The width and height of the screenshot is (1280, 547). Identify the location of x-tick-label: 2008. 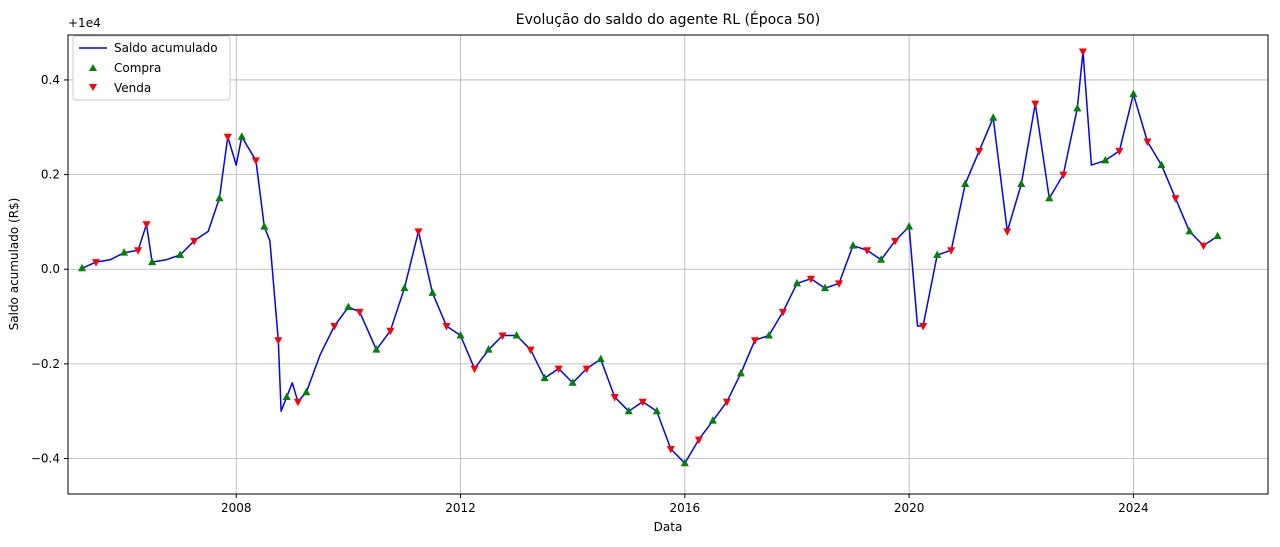
(236, 508).